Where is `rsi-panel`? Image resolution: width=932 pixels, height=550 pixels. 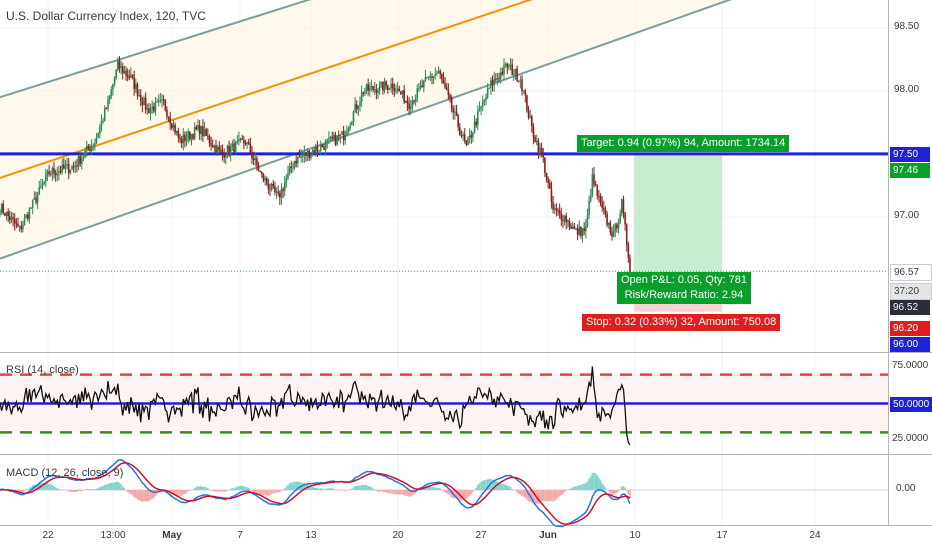 rsi-panel is located at coordinates (444, 406).